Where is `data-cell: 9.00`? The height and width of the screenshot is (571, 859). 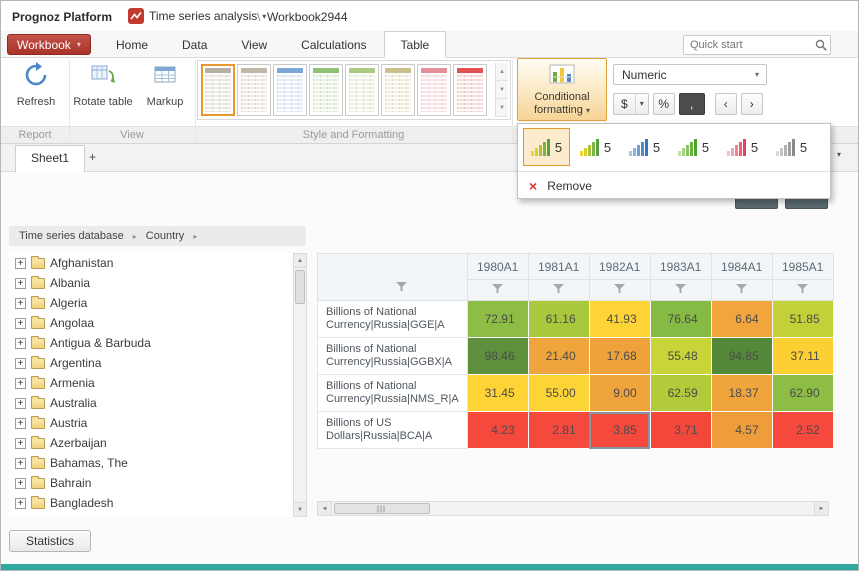 data-cell: 9.00 is located at coordinates (619, 393).